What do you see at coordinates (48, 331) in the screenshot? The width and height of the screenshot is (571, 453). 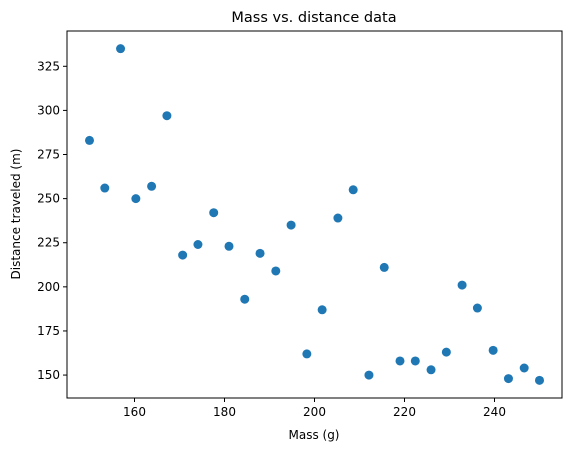 I see `y-tick-label: 175` at bounding box center [48, 331].